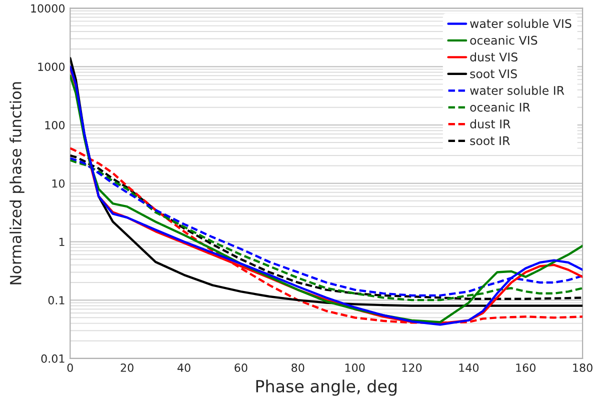  What do you see at coordinates (412, 367) in the screenshot?
I see `x-tick-label: 120` at bounding box center [412, 367].